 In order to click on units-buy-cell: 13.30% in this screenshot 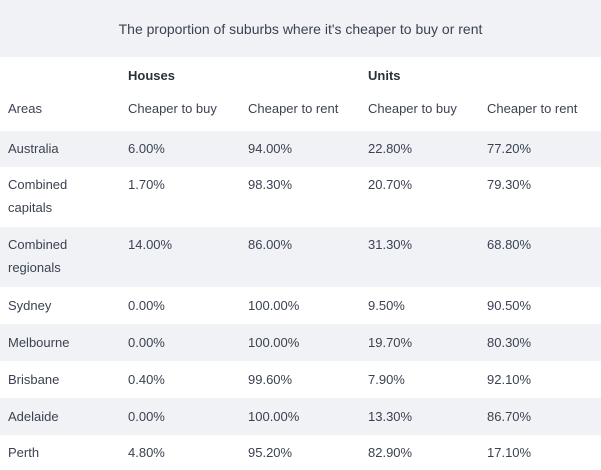, I will do `click(390, 416)`.